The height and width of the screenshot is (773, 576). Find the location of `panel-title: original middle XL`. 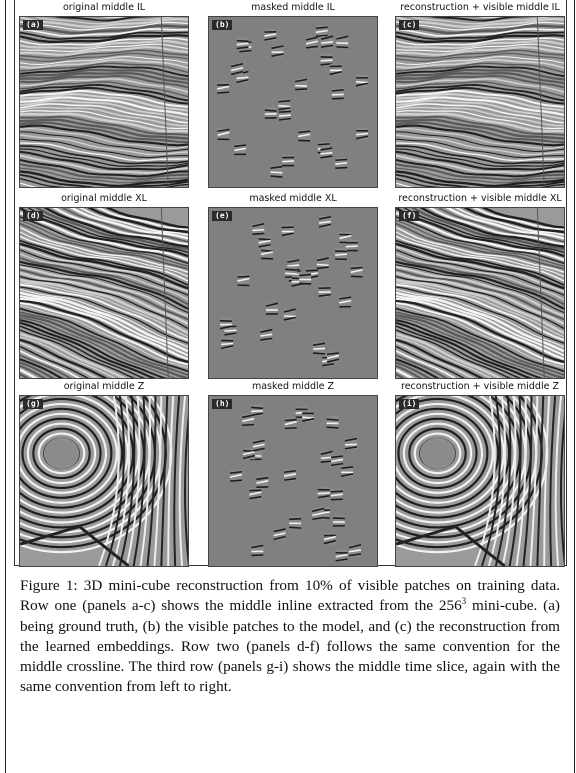

panel-title: original middle XL is located at coordinates (104, 198).